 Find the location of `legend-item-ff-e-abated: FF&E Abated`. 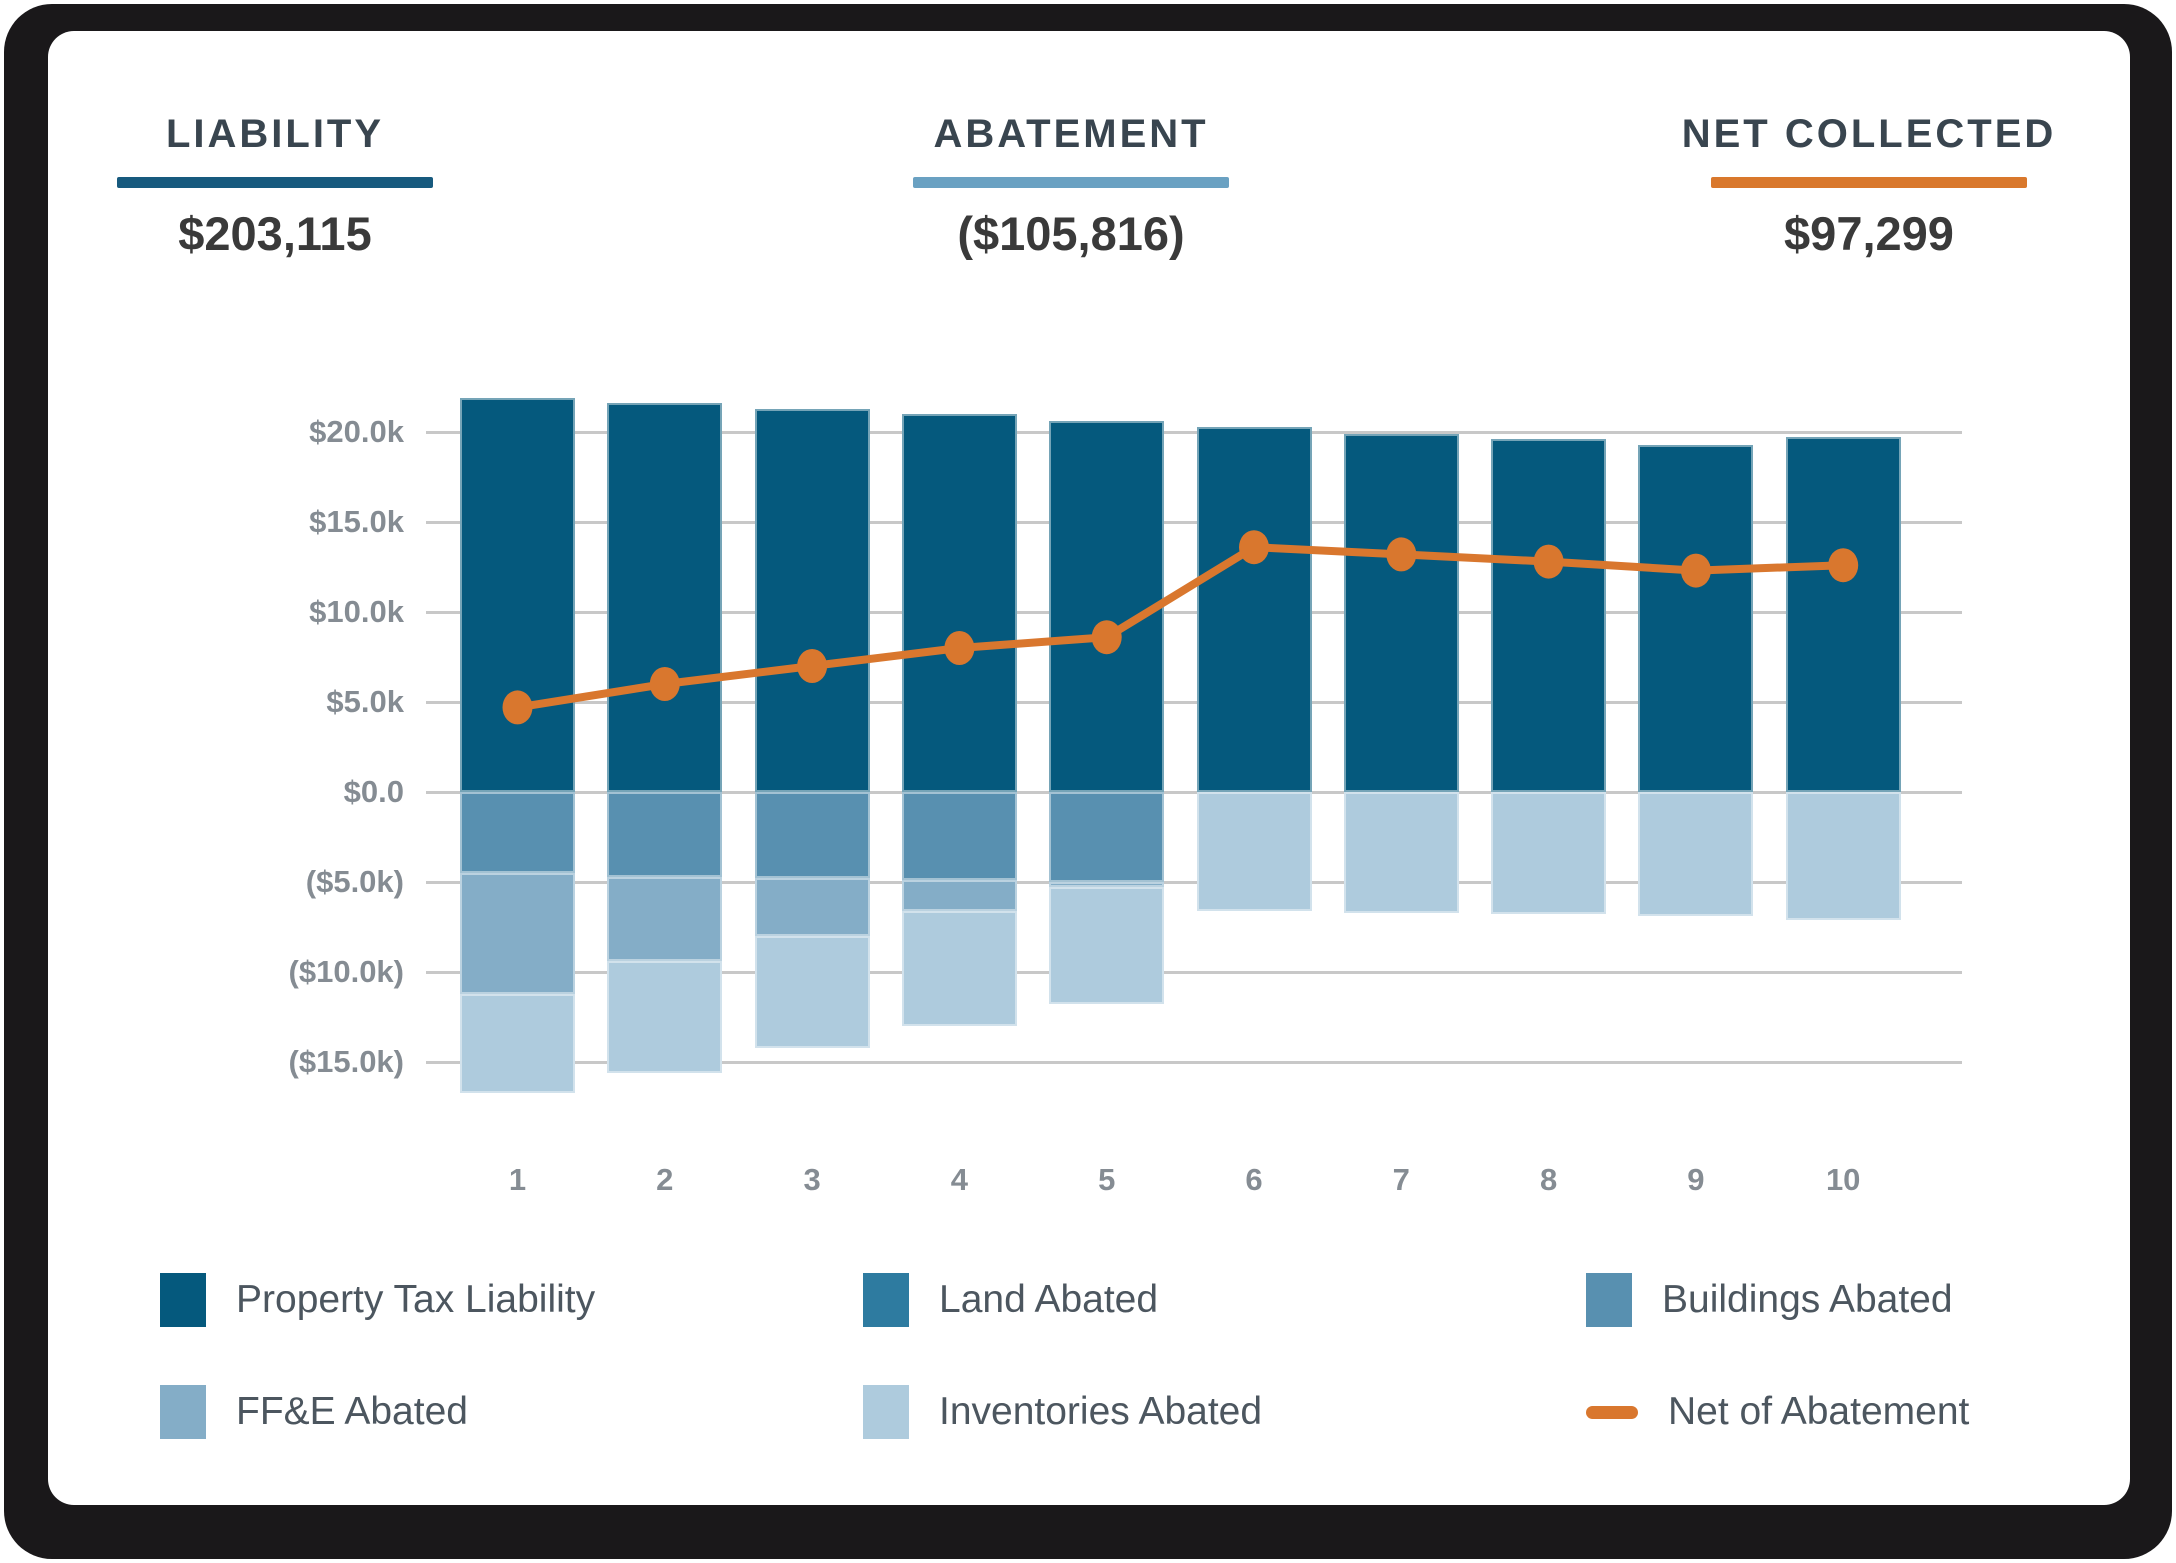

legend-item-ff-e-abated: FF&E Abated is located at coordinates (314, 1412).